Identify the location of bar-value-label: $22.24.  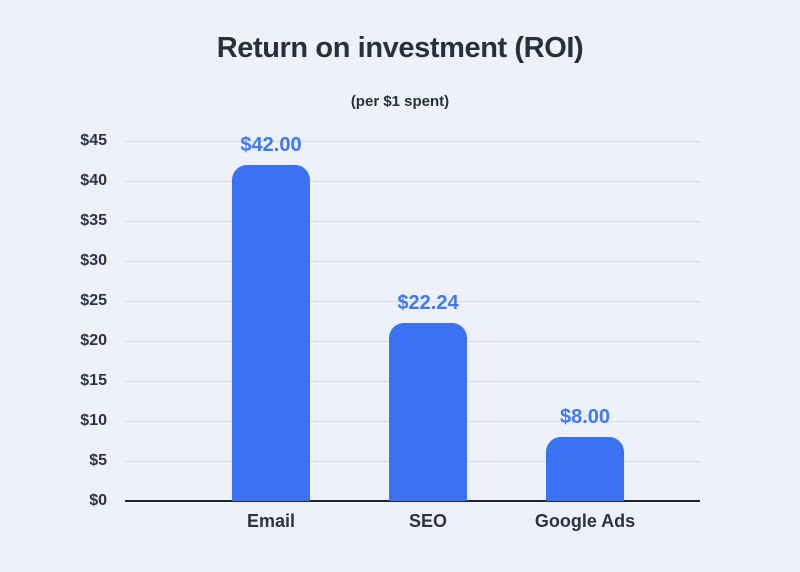
(428, 303).